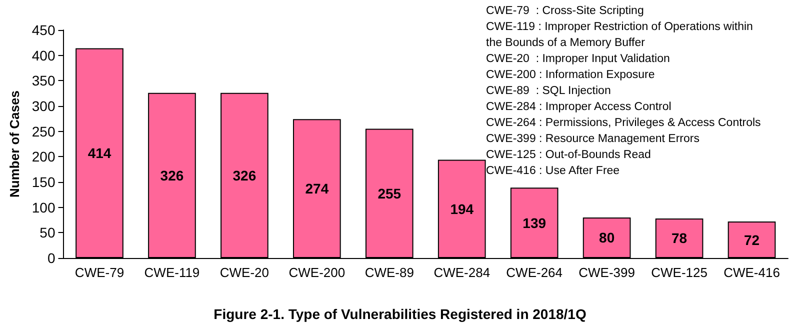  What do you see at coordinates (624, 123) in the screenshot?
I see `annotation: CWE-264 : Permissions, Privileges & Access Controls` at bounding box center [624, 123].